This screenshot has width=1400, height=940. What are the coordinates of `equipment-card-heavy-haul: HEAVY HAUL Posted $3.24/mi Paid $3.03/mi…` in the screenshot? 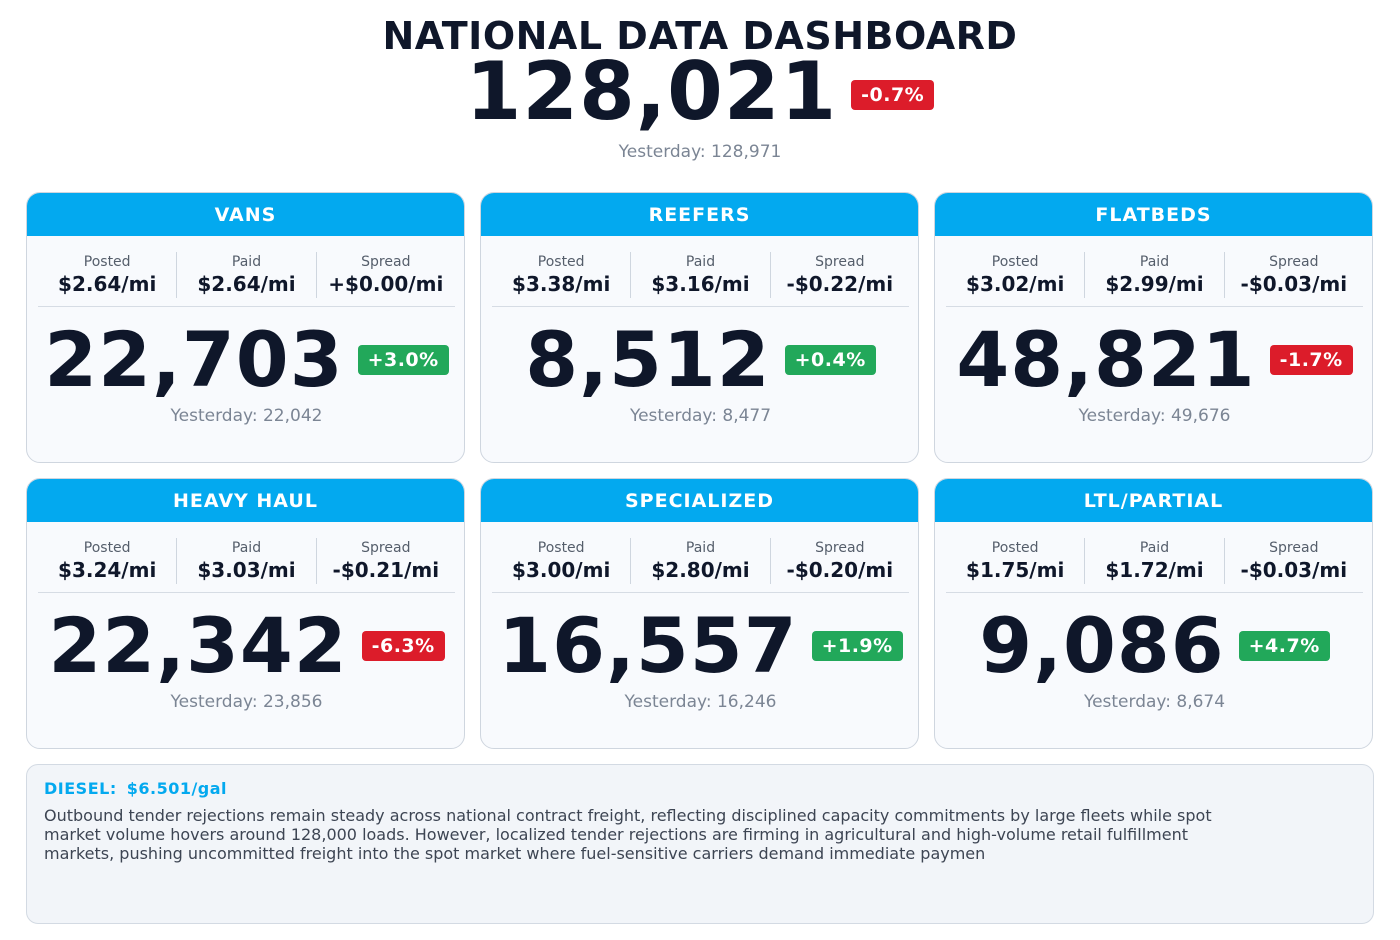 It's located at (245, 613).